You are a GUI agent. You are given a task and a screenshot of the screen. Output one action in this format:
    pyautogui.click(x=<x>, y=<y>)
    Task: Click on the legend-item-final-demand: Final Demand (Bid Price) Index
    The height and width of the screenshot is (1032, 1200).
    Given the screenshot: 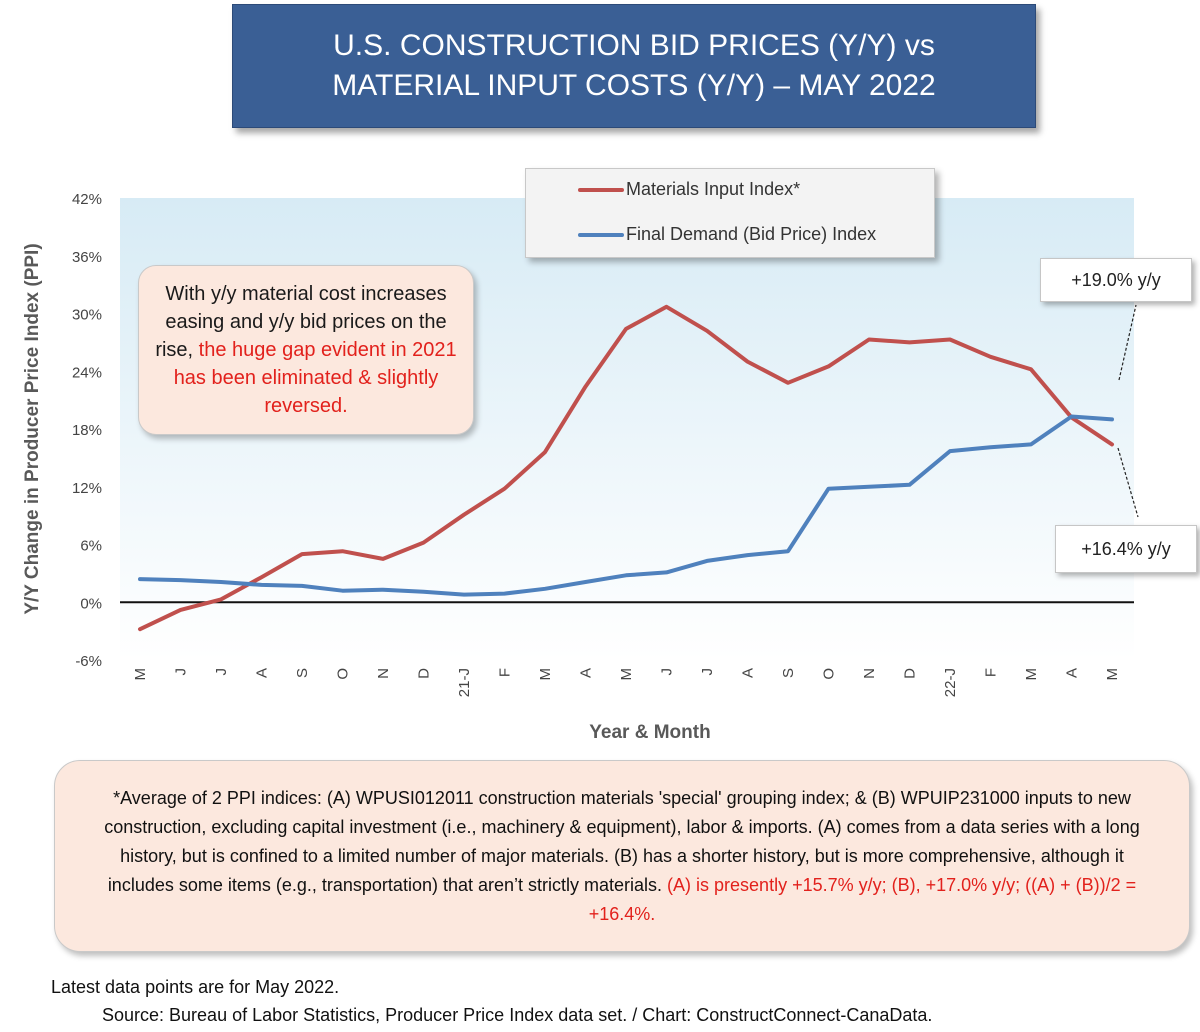 What is the action you would take?
    pyautogui.click(x=727, y=234)
    